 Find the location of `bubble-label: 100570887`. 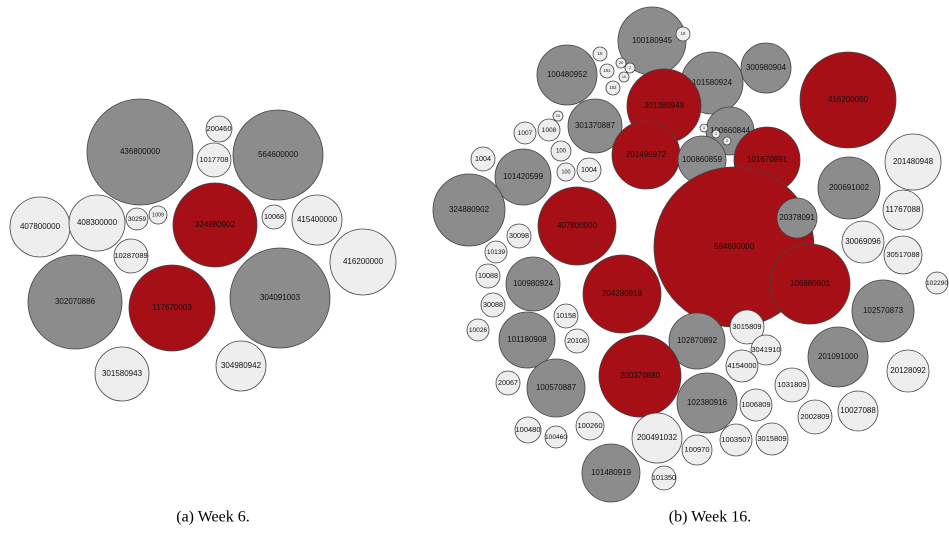

bubble-label: 100570887 is located at coordinates (556, 387).